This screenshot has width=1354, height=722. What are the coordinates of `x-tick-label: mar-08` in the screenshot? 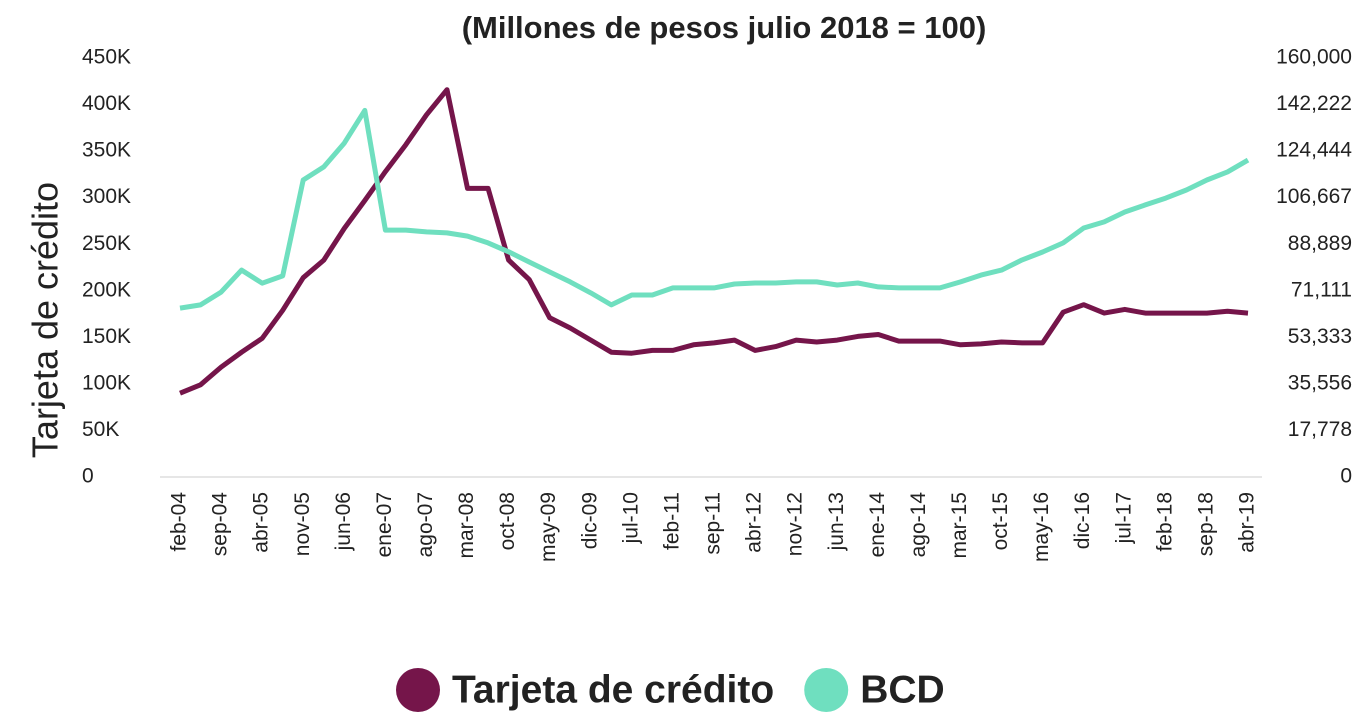 It's located at (466, 525).